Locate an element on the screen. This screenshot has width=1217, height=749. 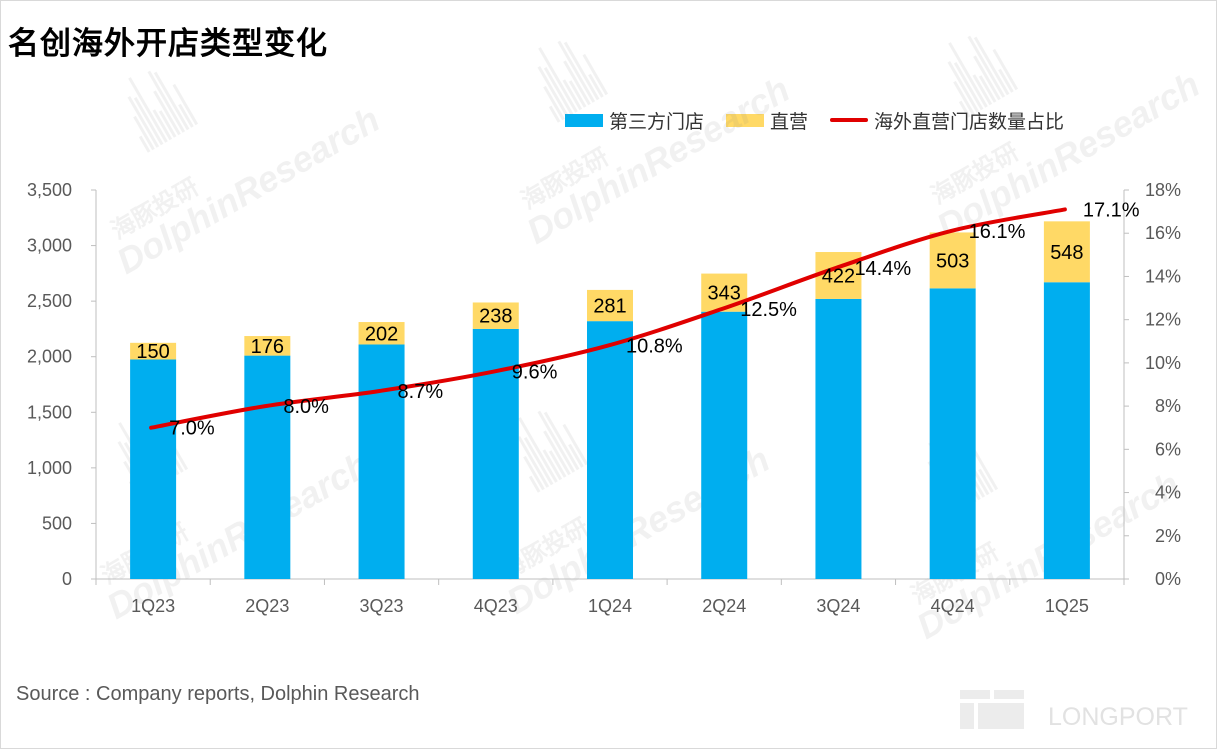
legend-item-third-party: 第三方门店 is located at coordinates (634, 120).